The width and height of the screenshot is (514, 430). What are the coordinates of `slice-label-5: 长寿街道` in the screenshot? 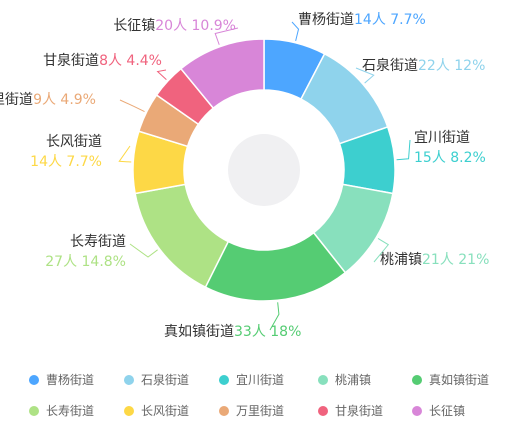 It's located at (98, 241).